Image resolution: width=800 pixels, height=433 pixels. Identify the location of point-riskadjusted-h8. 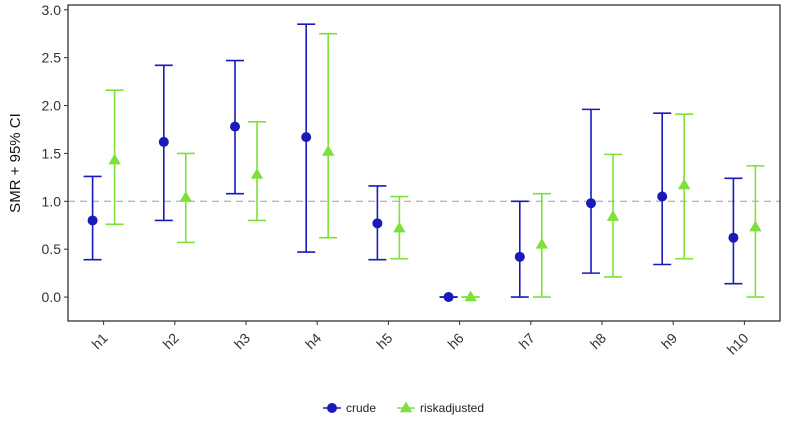
(613, 215).